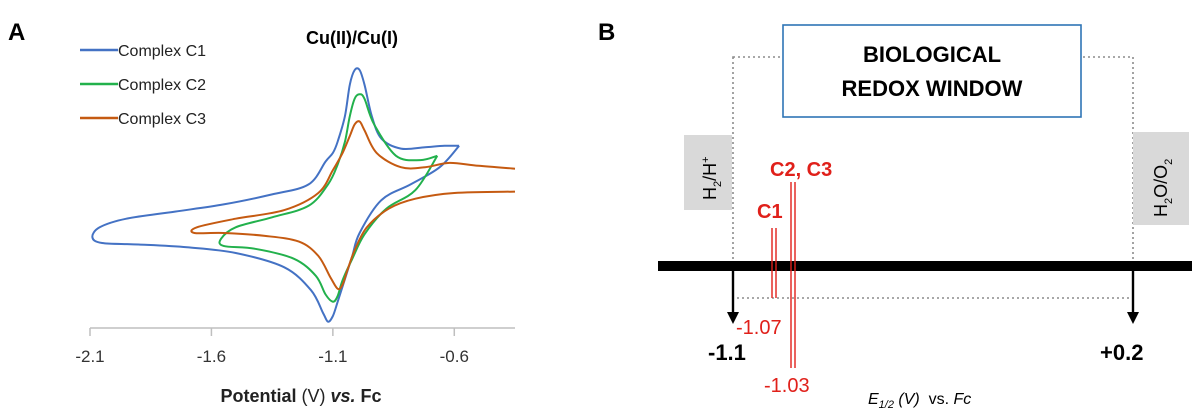  I want to click on axis-caption-unit: (V), so click(907, 399).